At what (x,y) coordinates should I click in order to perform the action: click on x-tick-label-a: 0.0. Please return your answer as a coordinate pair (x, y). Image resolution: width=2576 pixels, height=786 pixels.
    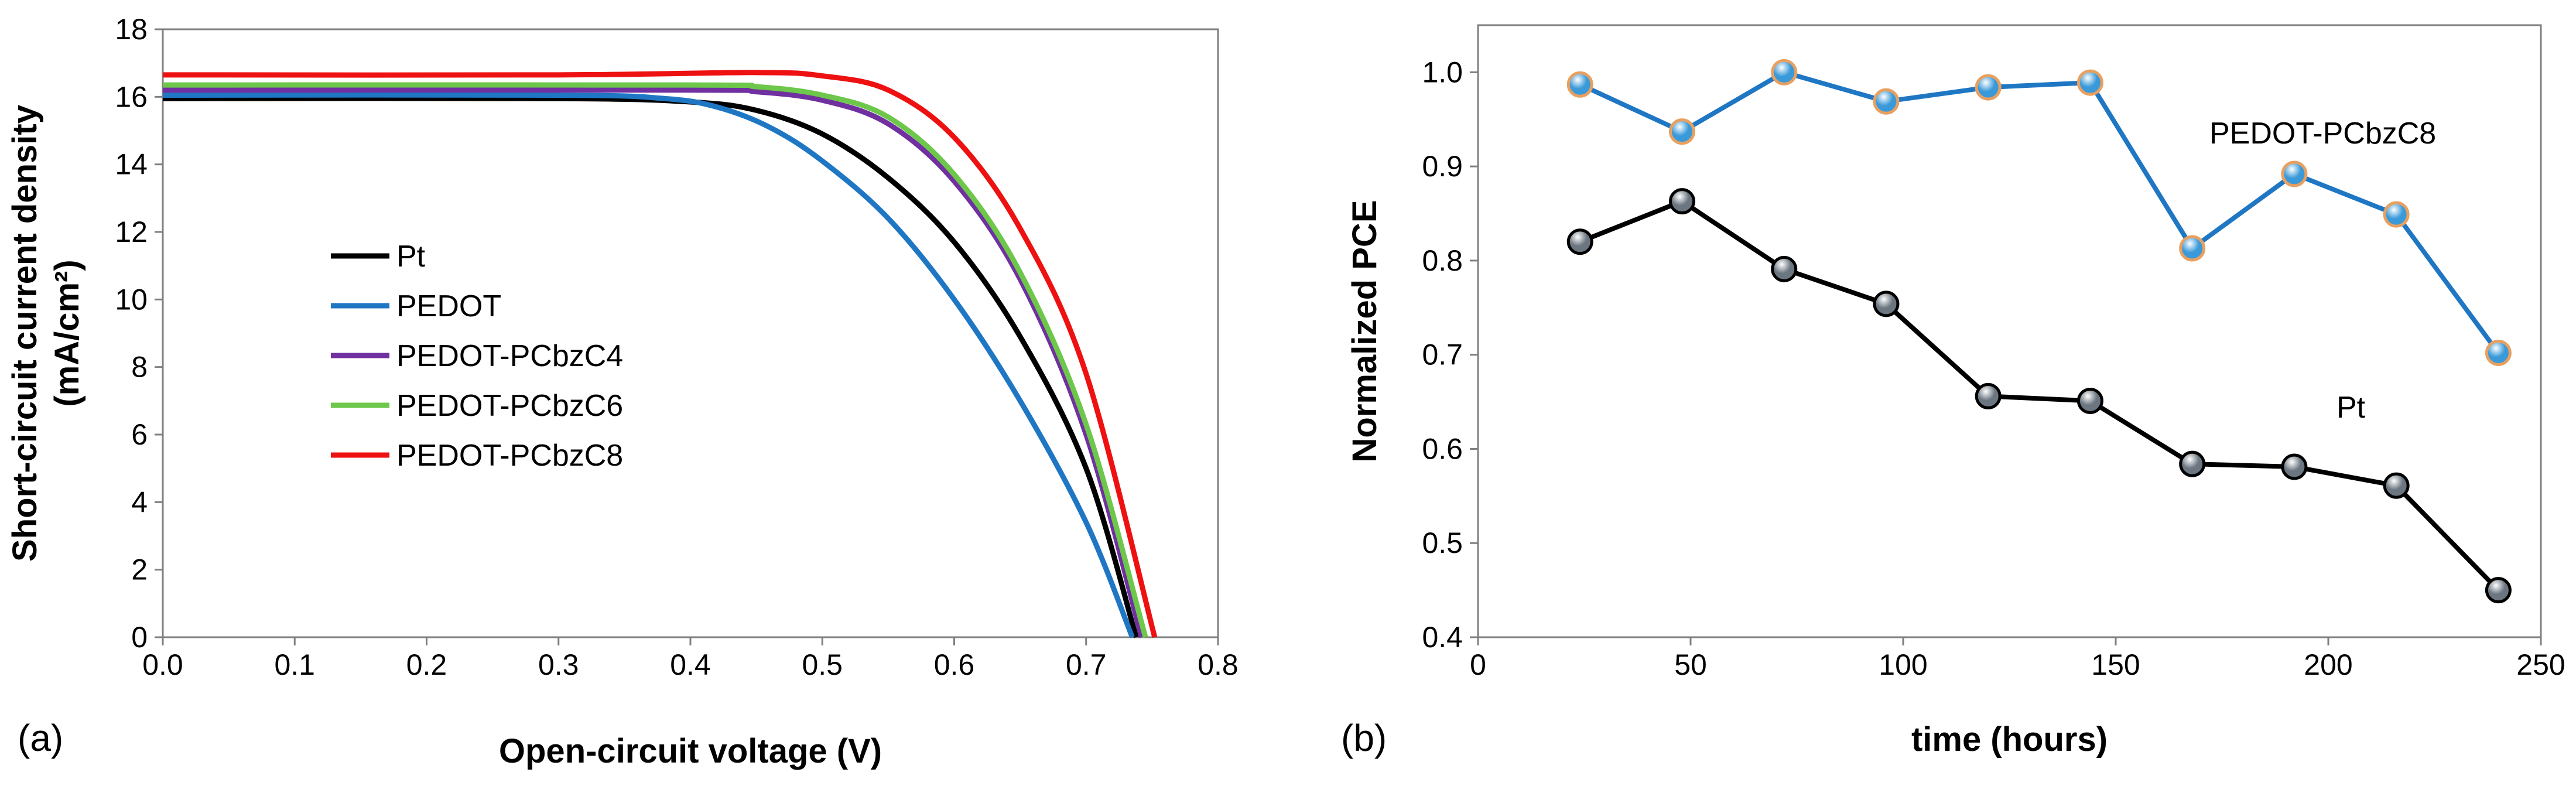
    Looking at the image, I should click on (163, 664).